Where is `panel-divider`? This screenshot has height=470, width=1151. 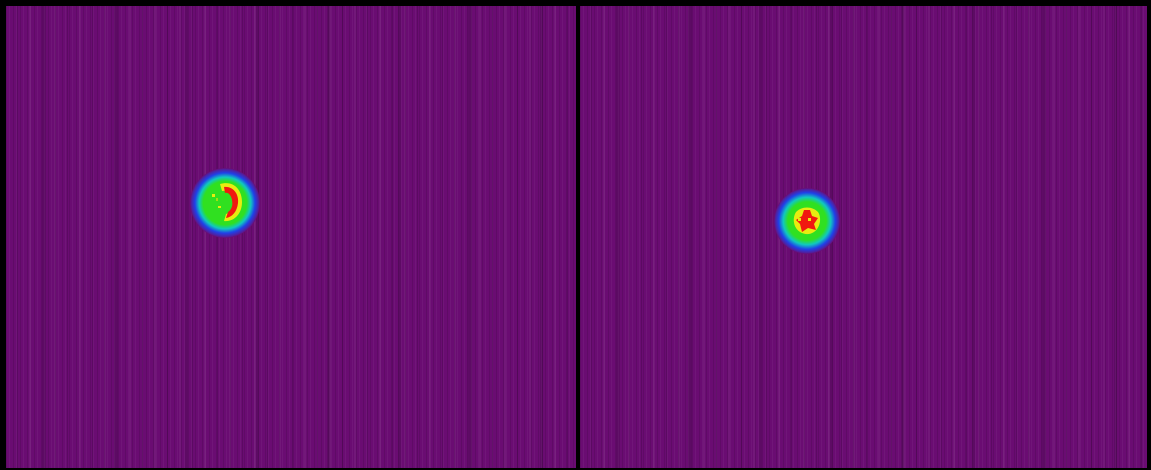 panel-divider is located at coordinates (578, 237).